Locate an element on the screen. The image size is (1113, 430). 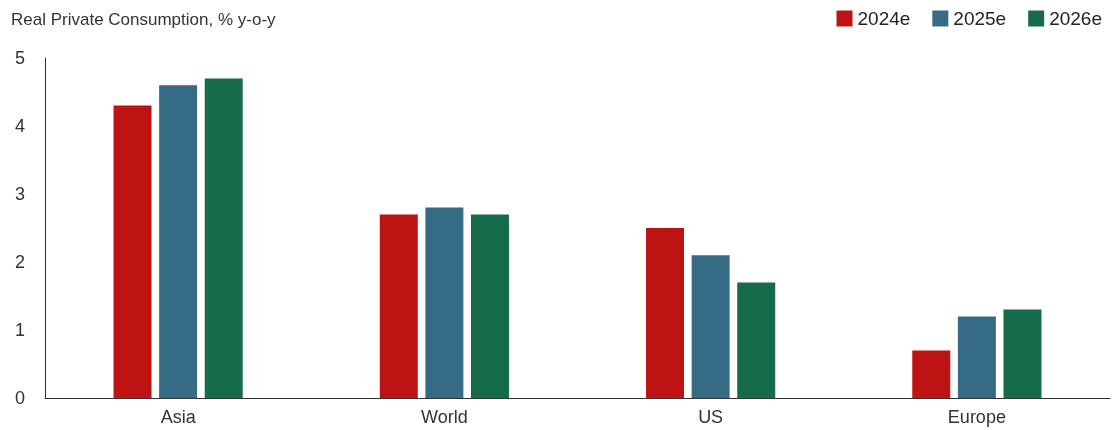
legend-label: 2025e is located at coordinates (980, 18).